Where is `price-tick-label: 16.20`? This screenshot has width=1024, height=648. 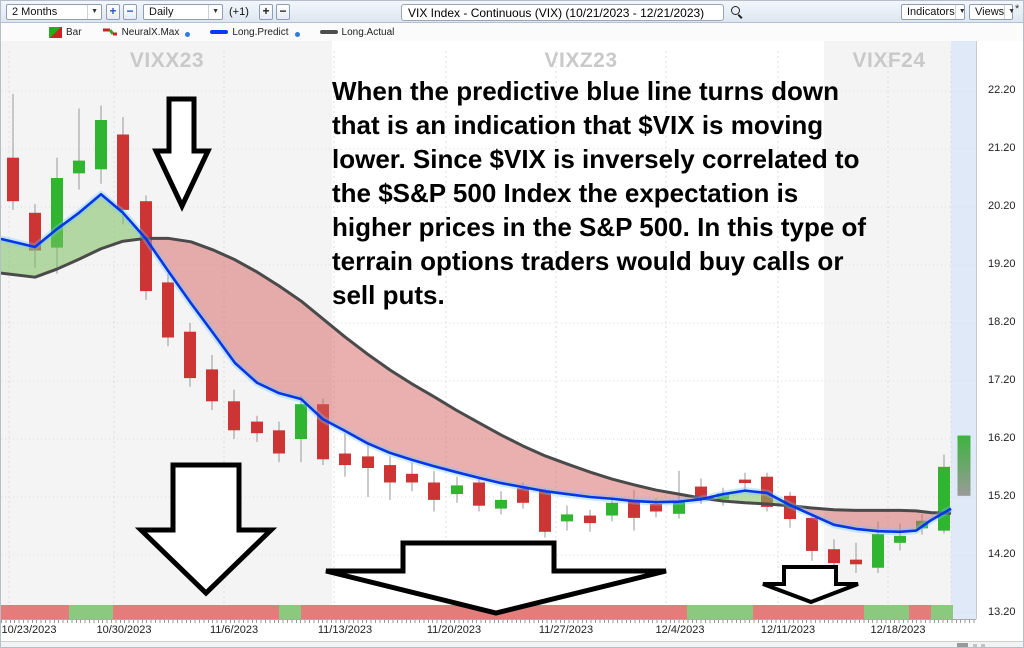 price-tick-label: 16.20 is located at coordinates (1002, 438).